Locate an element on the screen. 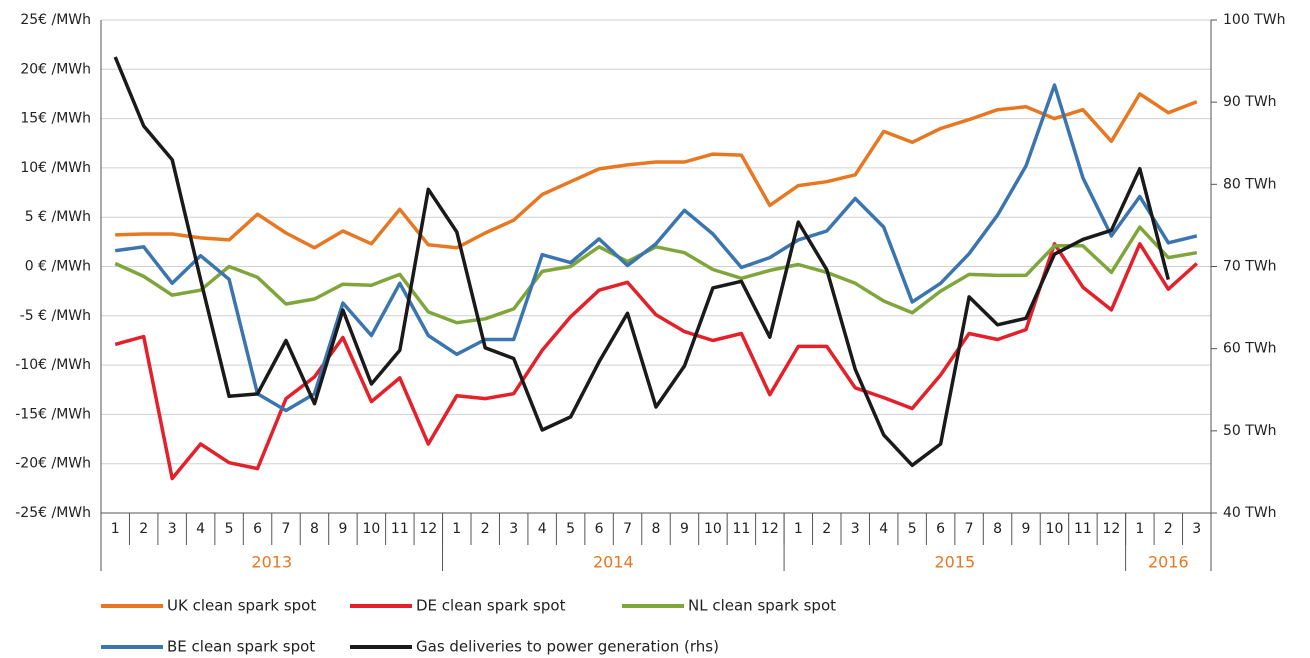 The image size is (1310, 658). year-label: 2016 is located at coordinates (1168, 562).